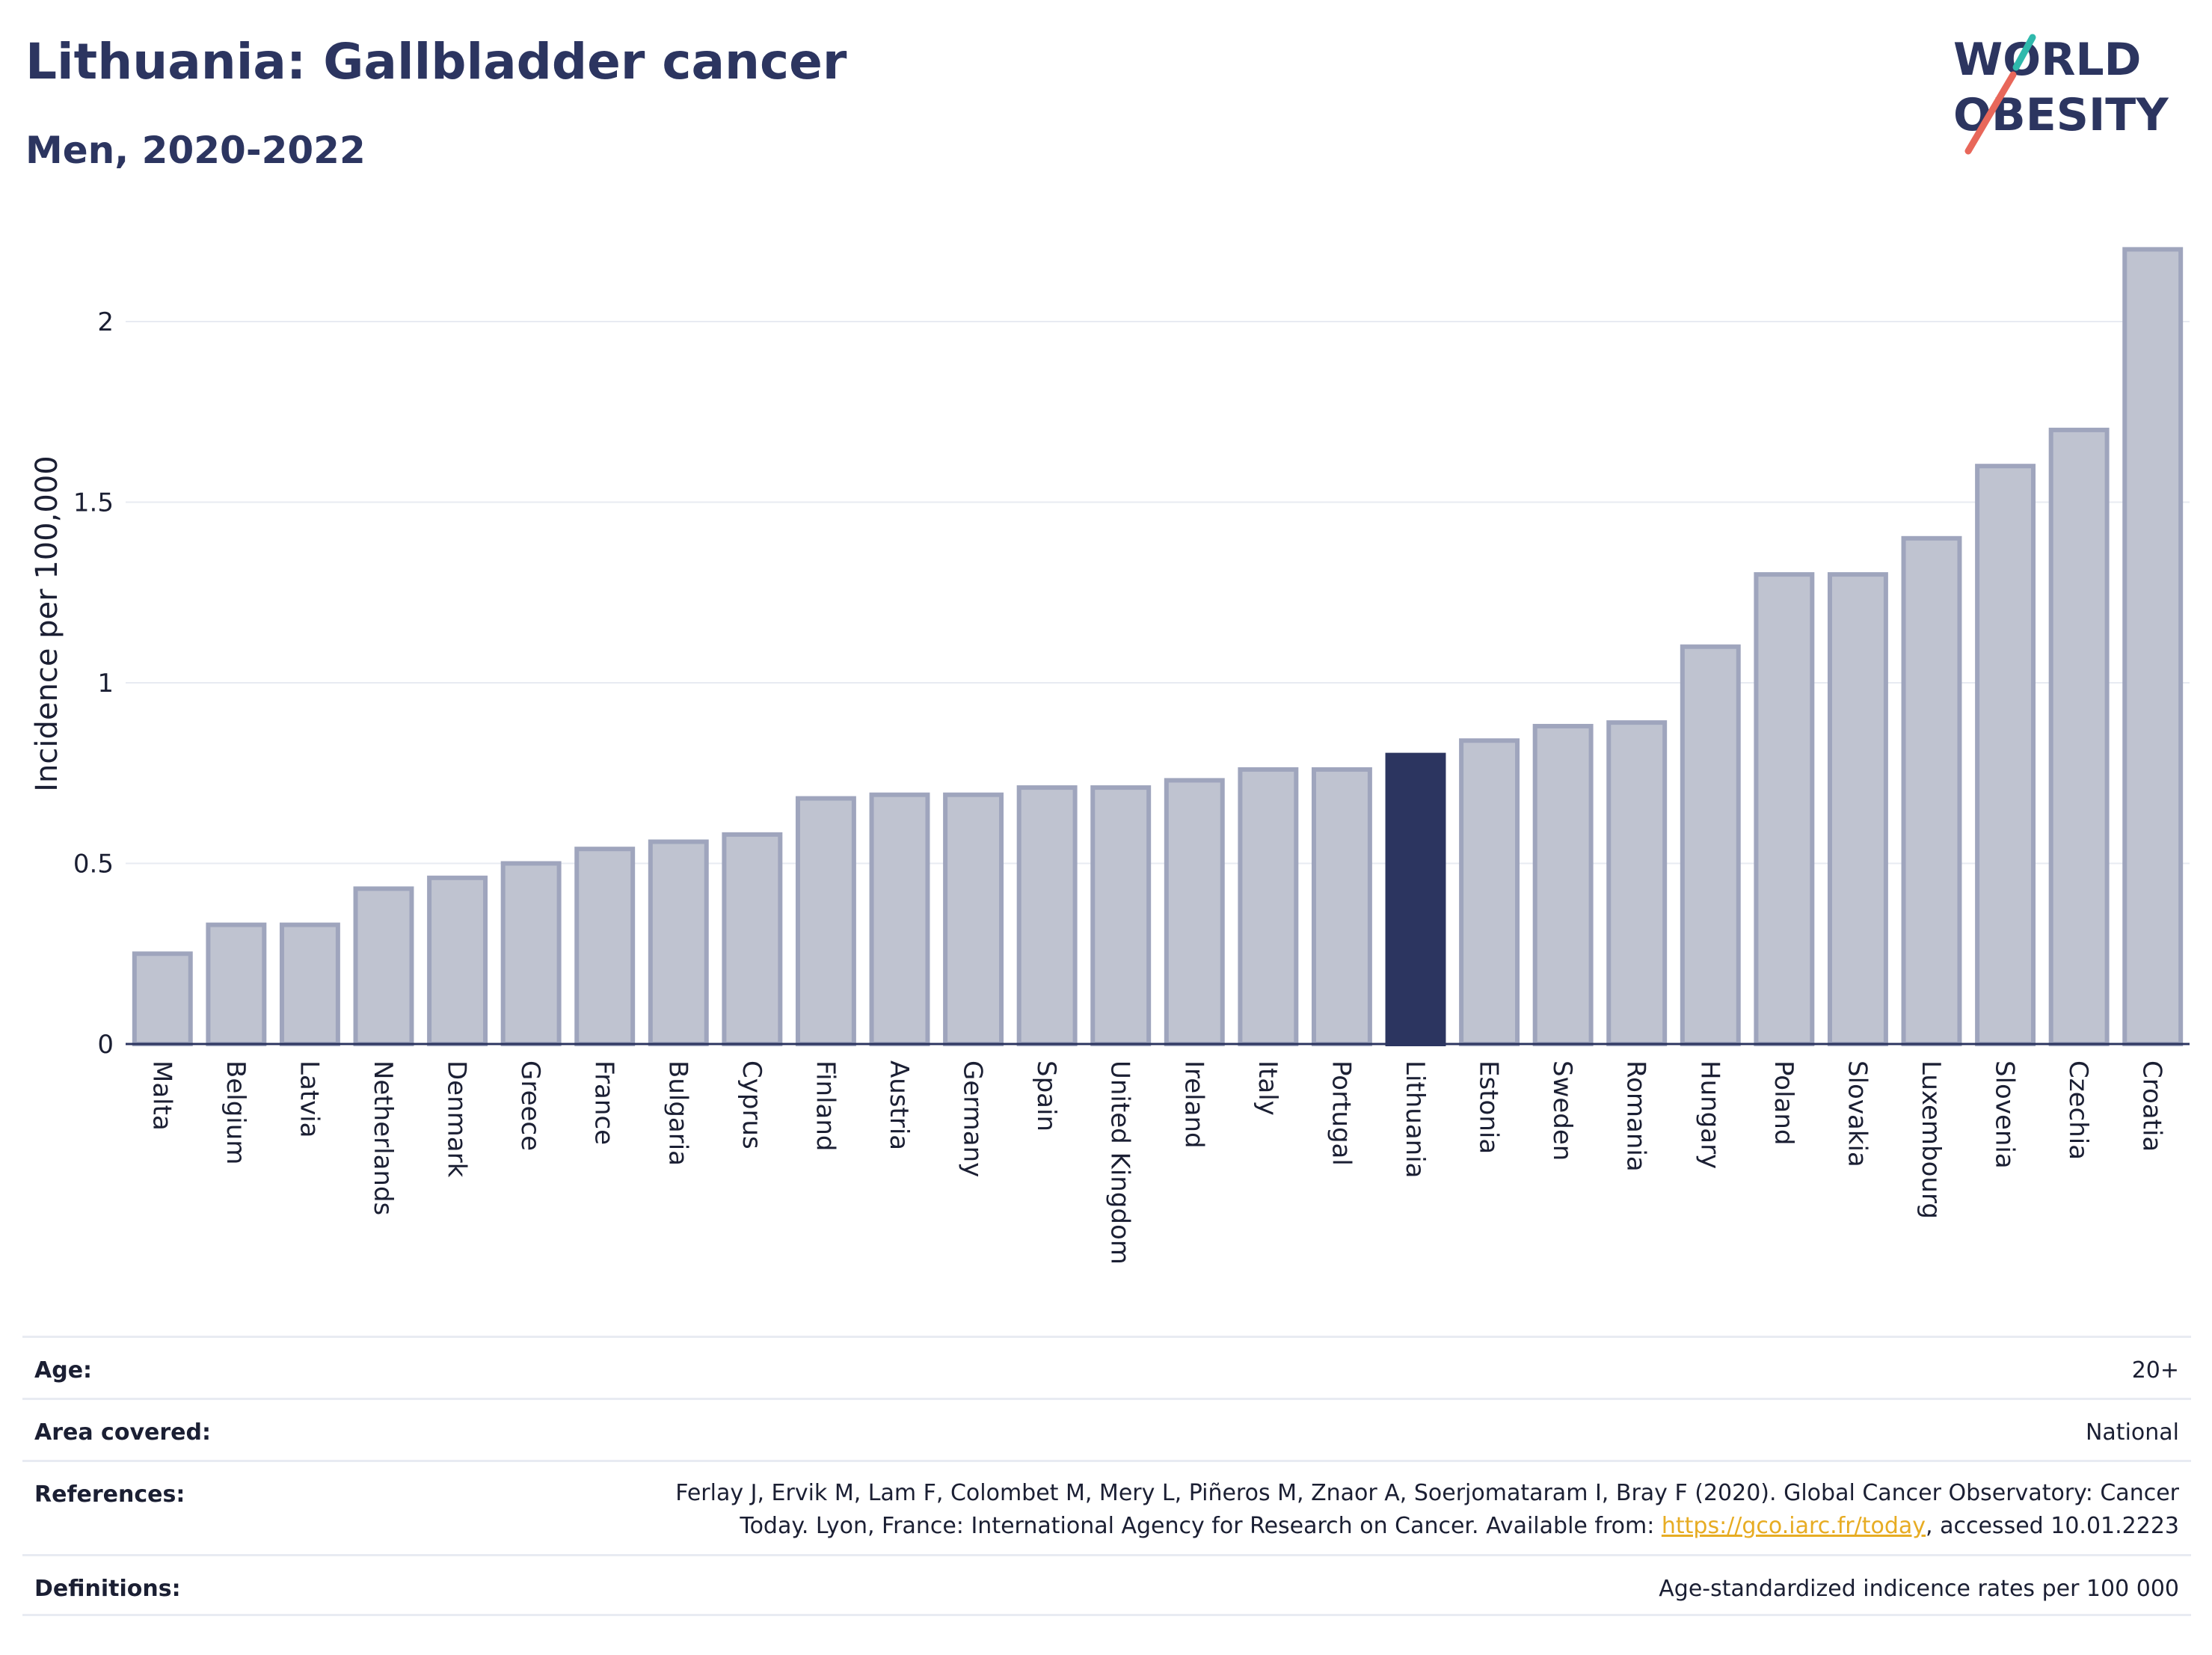  What do you see at coordinates (195, 150) in the screenshot?
I see `page-subtitle: Men, 2020-2022` at bounding box center [195, 150].